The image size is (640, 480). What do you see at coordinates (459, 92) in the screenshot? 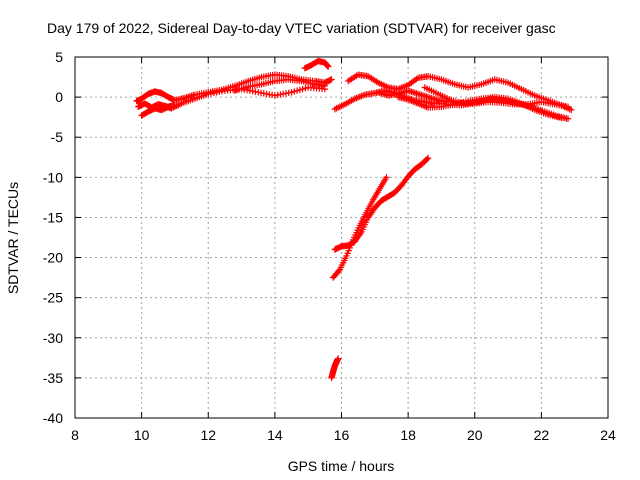
I see `series-track-g` at bounding box center [459, 92].